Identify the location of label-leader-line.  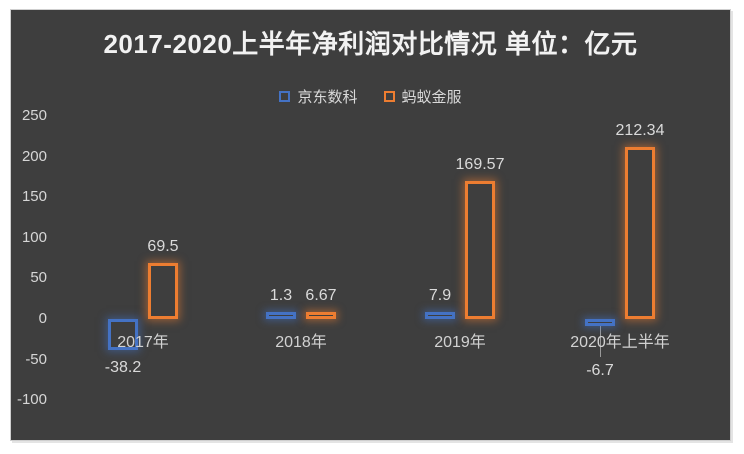
(600, 341).